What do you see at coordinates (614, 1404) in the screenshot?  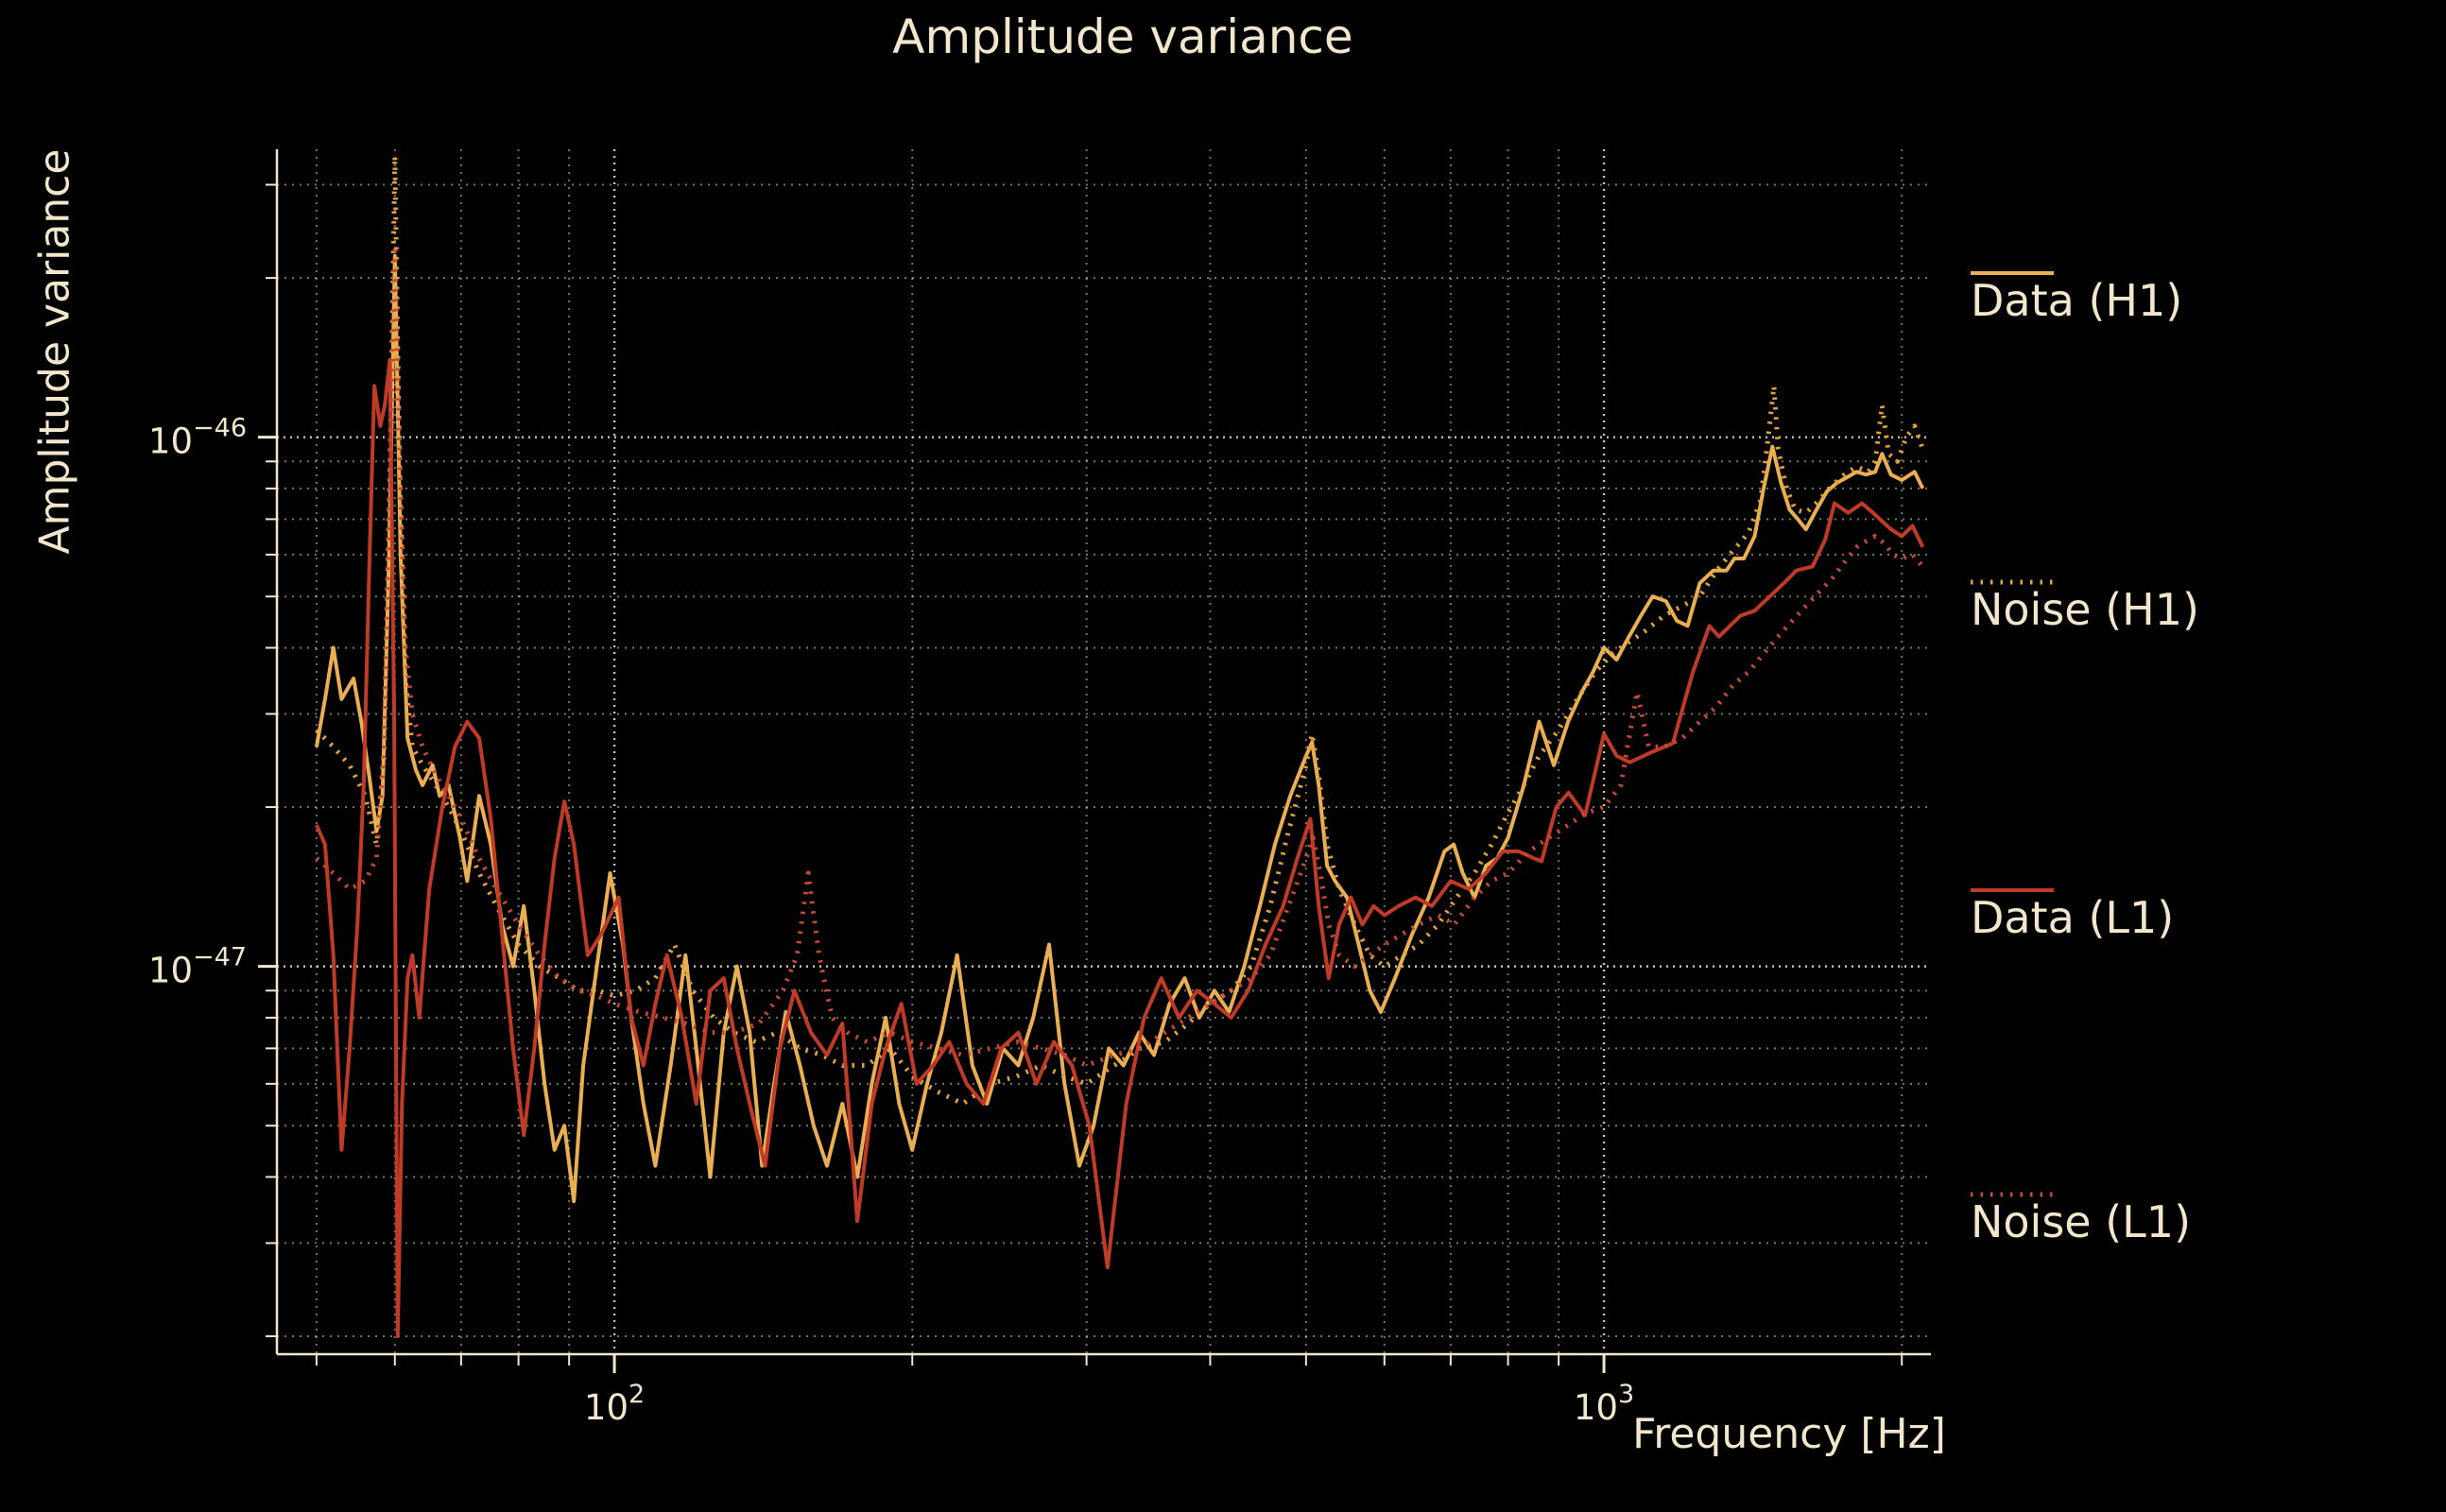 I see `x-tick-label: 10²` at bounding box center [614, 1404].